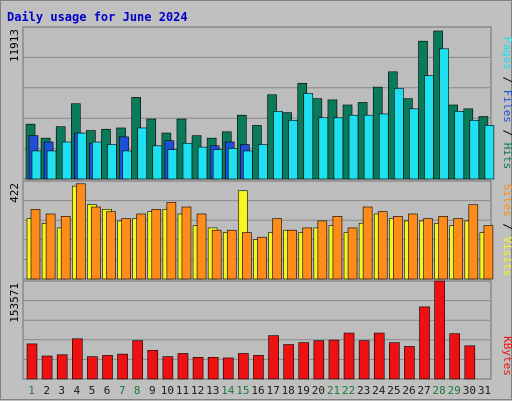  I want to click on x-tick-day-31: 31, so click(484, 390).